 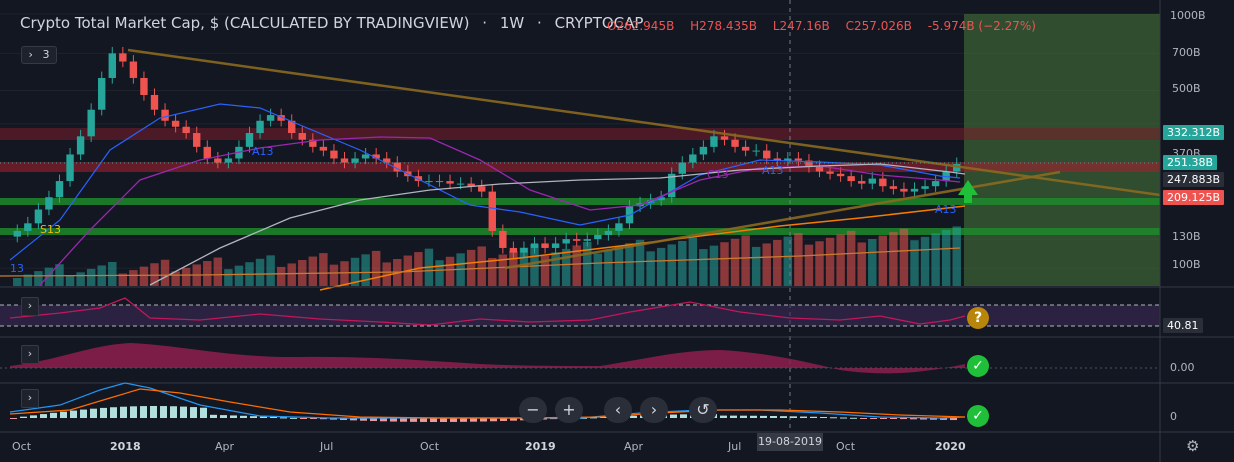 What do you see at coordinates (618, 410) in the screenshot?
I see `scroll-left-button: ‹` at bounding box center [618, 410].